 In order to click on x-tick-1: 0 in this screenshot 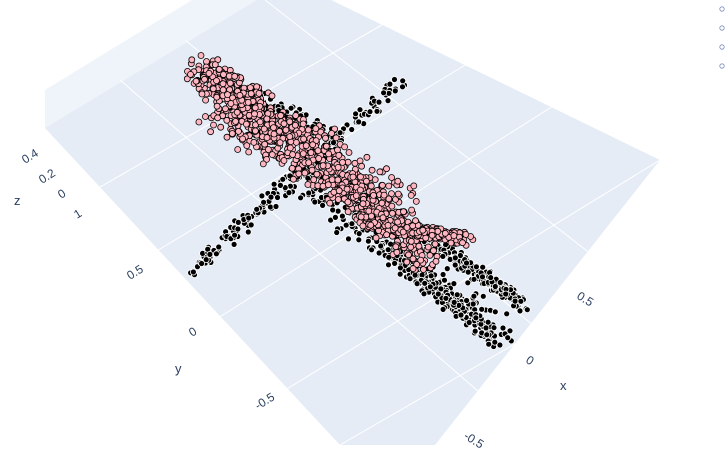, I will do `click(529, 361)`.